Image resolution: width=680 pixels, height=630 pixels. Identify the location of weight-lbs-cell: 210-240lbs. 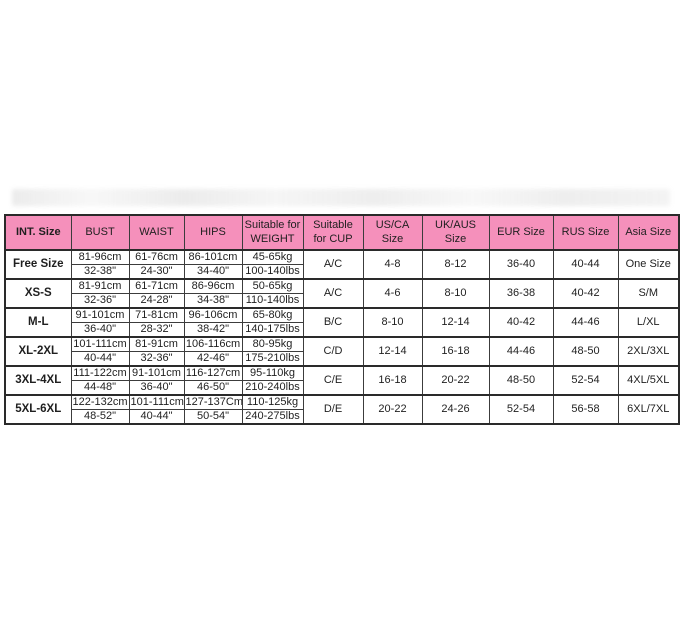
(272, 388).